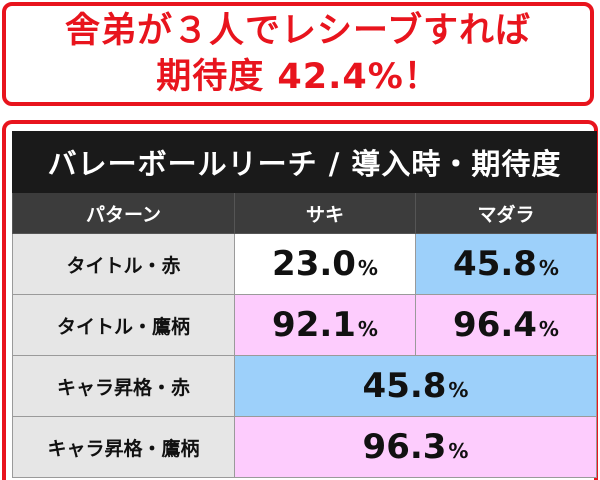 Image resolution: width=600 pixels, height=480 pixels. I want to click on header-pattern: パターン, so click(123, 213).